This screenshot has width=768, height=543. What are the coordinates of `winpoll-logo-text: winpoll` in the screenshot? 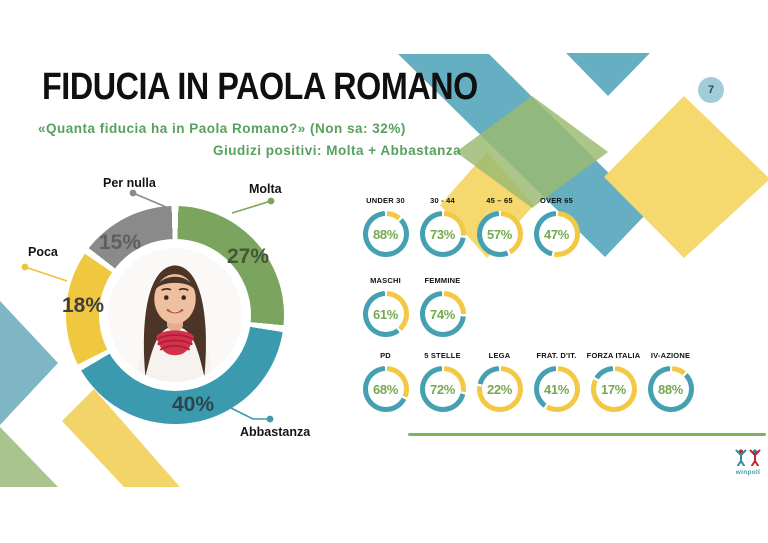 It's located at (748, 472).